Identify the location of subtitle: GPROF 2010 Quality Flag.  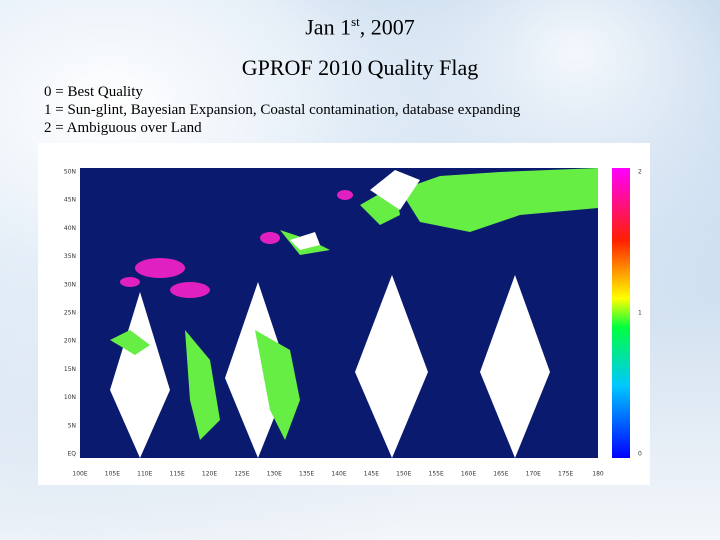
(360, 68).